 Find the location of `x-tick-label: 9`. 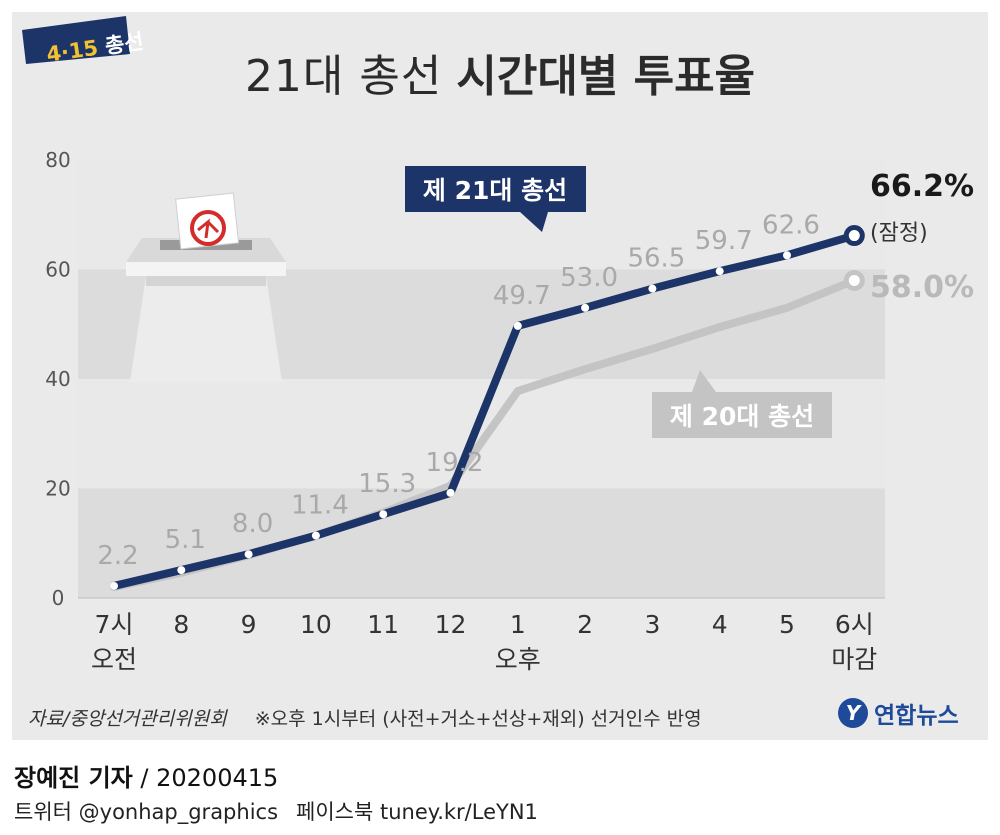

x-tick-label: 9 is located at coordinates (249, 624).